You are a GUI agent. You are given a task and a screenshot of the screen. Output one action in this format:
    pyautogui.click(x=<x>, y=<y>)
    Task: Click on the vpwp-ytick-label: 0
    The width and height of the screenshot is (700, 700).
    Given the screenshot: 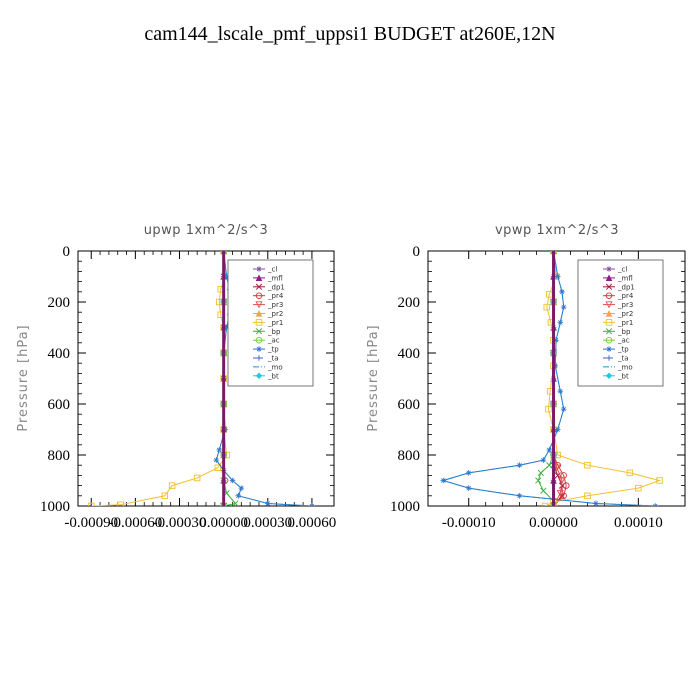 What is the action you would take?
    pyautogui.click(x=417, y=252)
    